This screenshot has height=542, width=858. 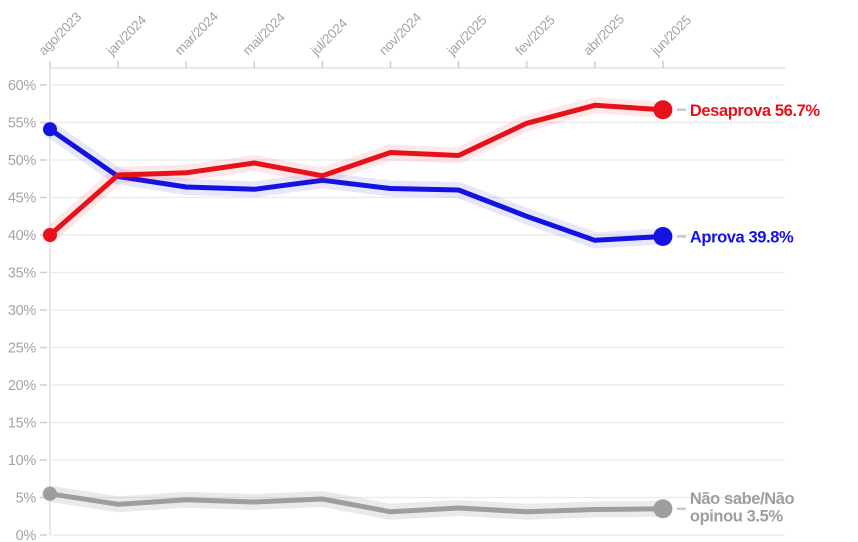 What do you see at coordinates (742, 499) in the screenshot?
I see `series-end-label-nao-sabe-nao-opinou: Não sabe/Não` at bounding box center [742, 499].